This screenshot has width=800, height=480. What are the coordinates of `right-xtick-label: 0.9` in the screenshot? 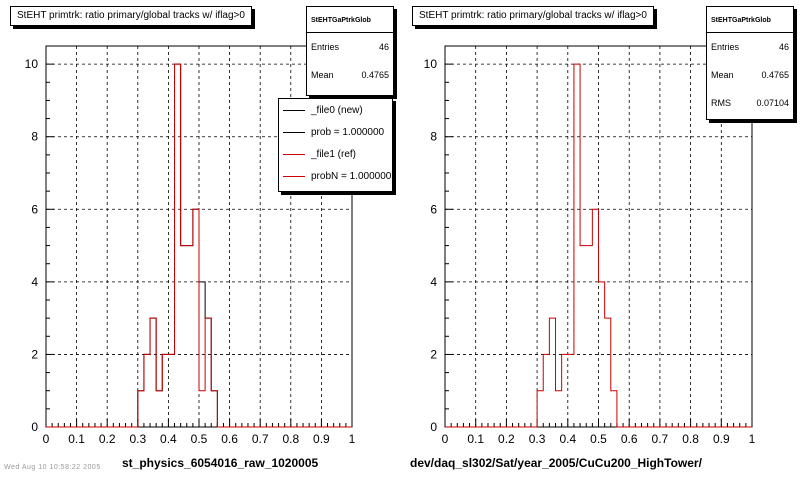 It's located at (721, 439).